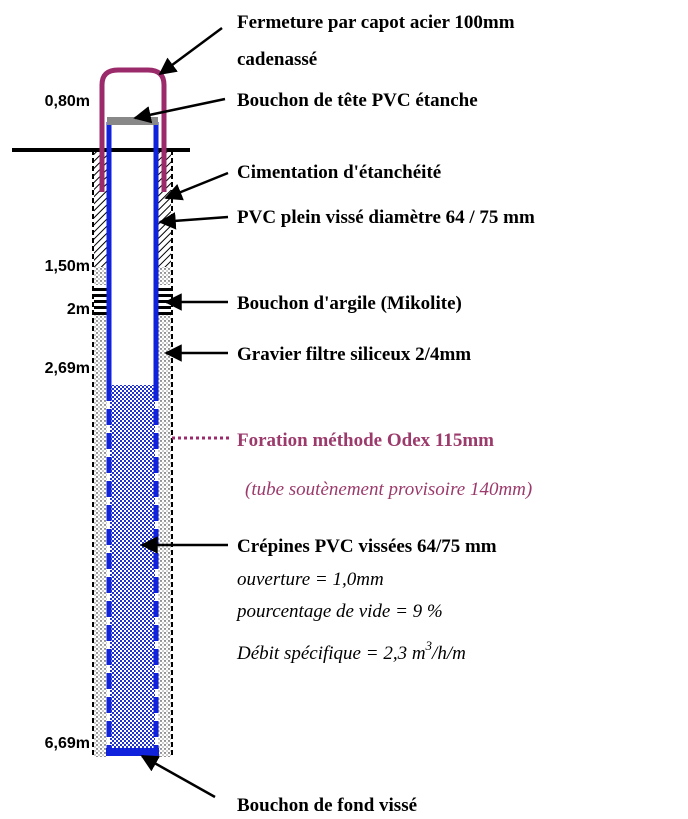 This screenshot has height=819, width=688. What do you see at coordinates (388, 489) in the screenshot?
I see `label: (tube soutènement provisoire 140mm)` at bounding box center [388, 489].